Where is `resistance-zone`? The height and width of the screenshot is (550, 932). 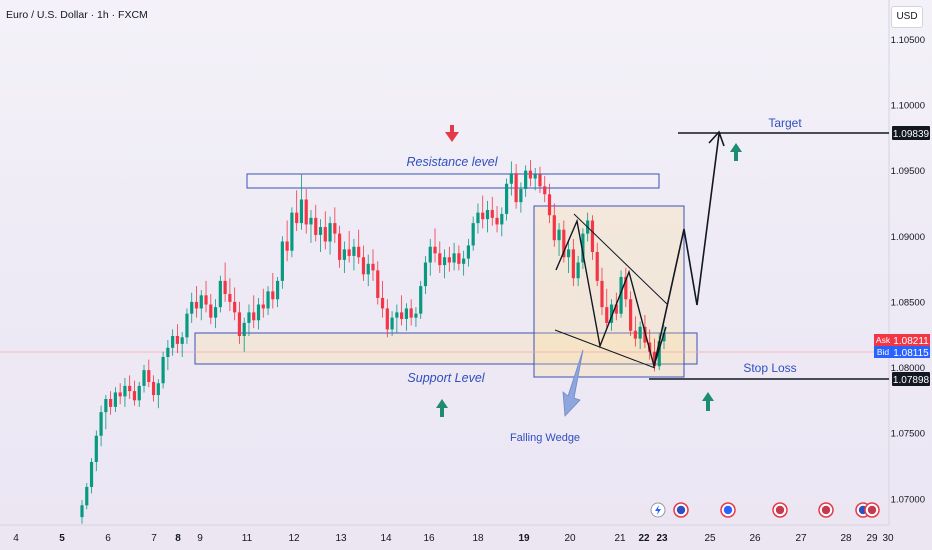 resistance-zone is located at coordinates (453, 181).